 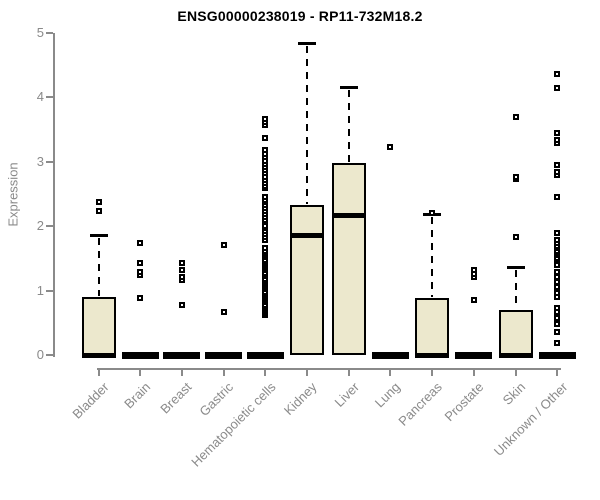 What do you see at coordinates (40, 97) in the screenshot?
I see `y-tick-label: 4` at bounding box center [40, 97].